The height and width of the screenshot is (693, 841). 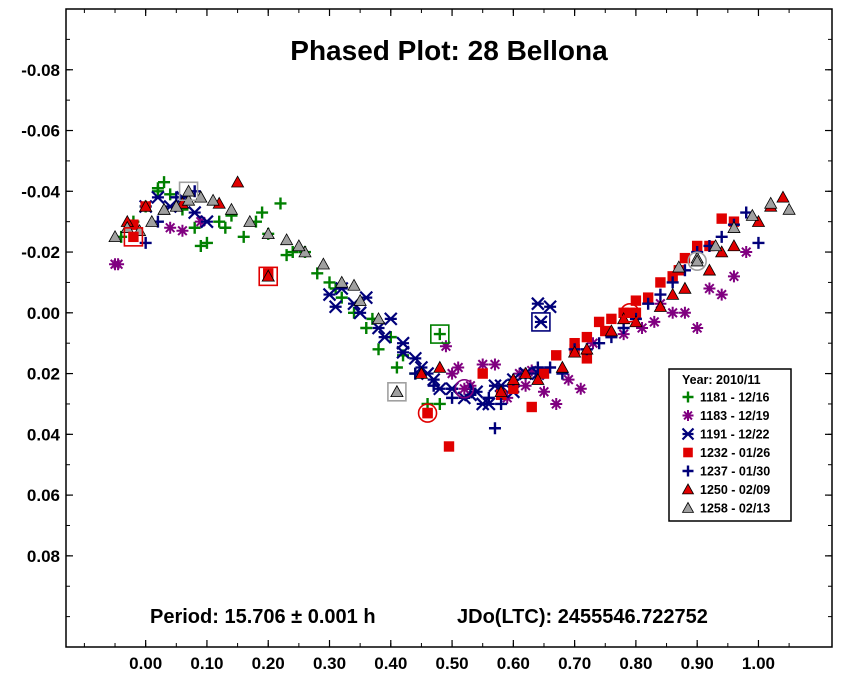 What do you see at coordinates (735, 398) in the screenshot?
I see `legend-label: 1181 - 12/16` at bounding box center [735, 398].